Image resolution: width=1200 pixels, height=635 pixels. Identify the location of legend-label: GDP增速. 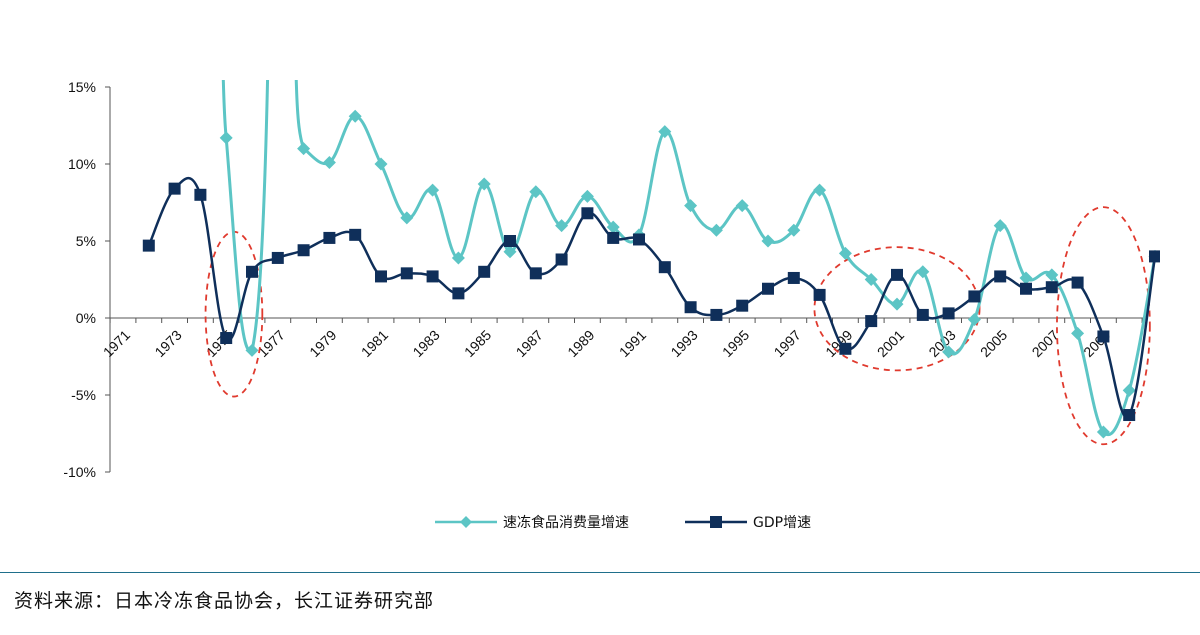
(782, 523).